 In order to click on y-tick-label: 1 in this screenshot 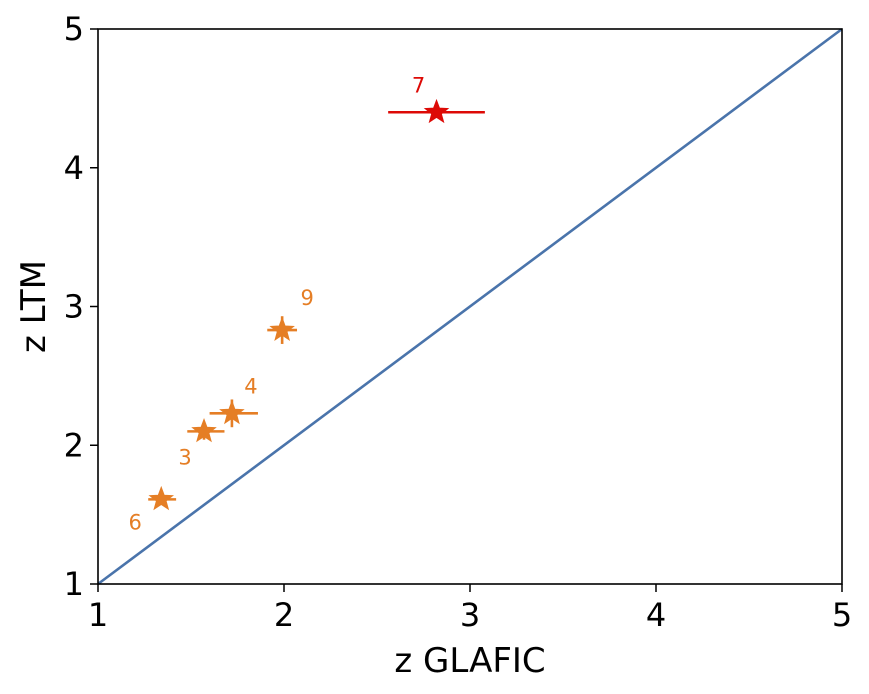, I will do `click(74, 584)`.